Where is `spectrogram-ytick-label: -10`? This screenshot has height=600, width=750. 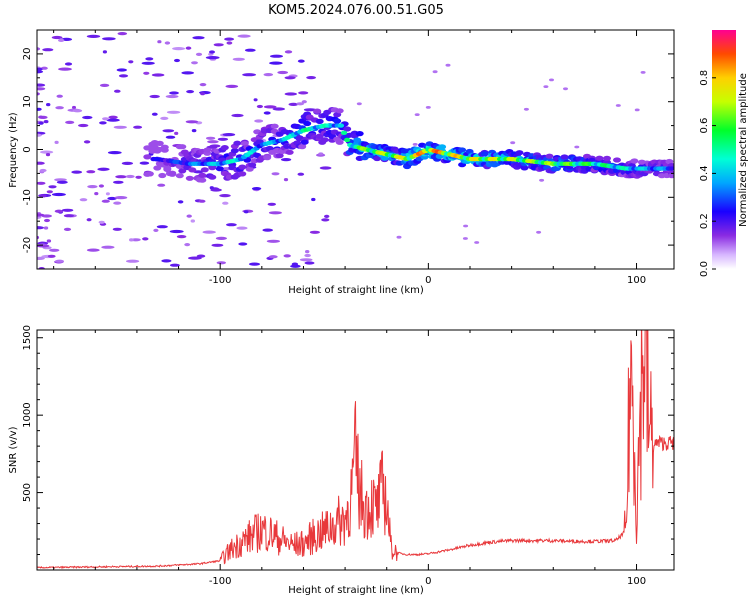
spectrogram-ytick-label: -10 is located at coordinates (27, 197).